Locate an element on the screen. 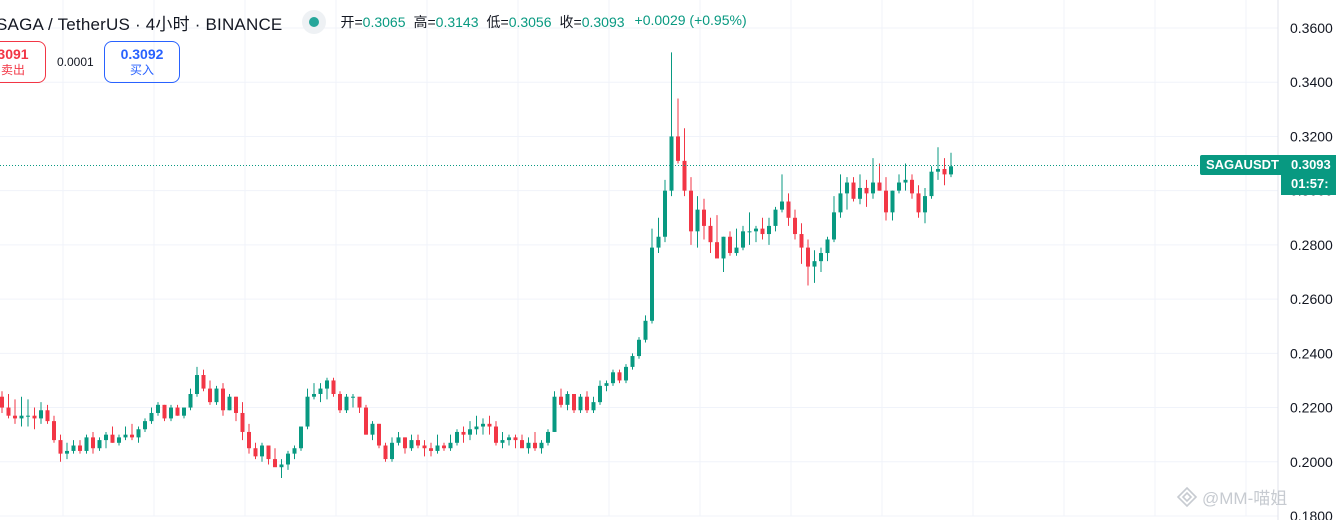  sell-button: 3091 卖出 is located at coordinates (23, 62).